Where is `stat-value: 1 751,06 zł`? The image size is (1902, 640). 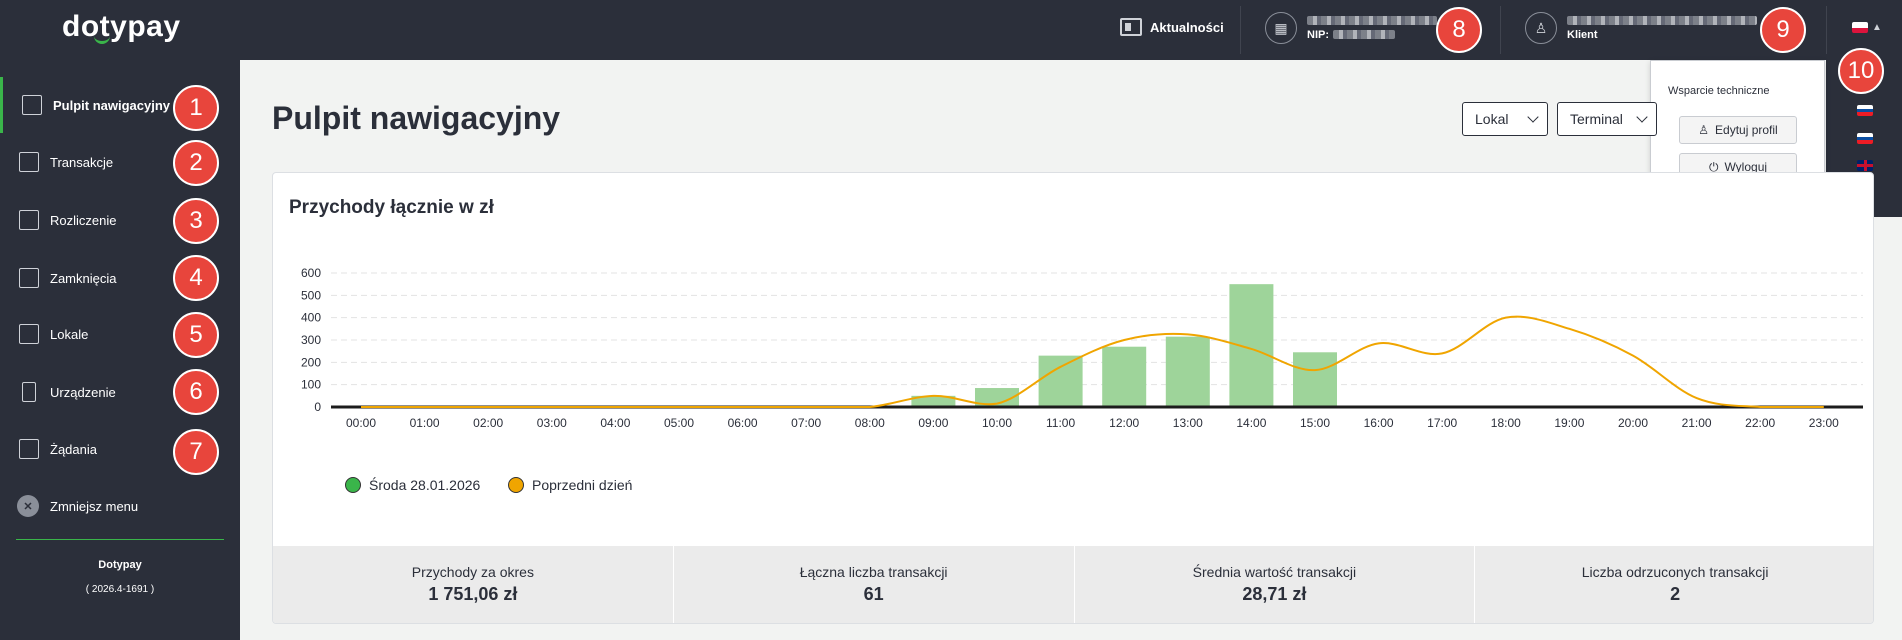
stat-value: 1 751,06 zł is located at coordinates (473, 594).